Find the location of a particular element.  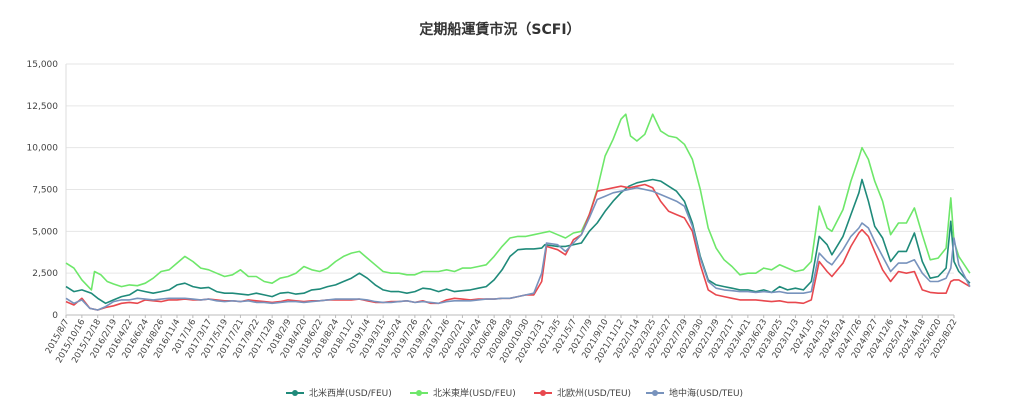

y-axis: 0 2,500 5,000 7,500 10,000 12,500 15,000 is located at coordinates (47, 190).